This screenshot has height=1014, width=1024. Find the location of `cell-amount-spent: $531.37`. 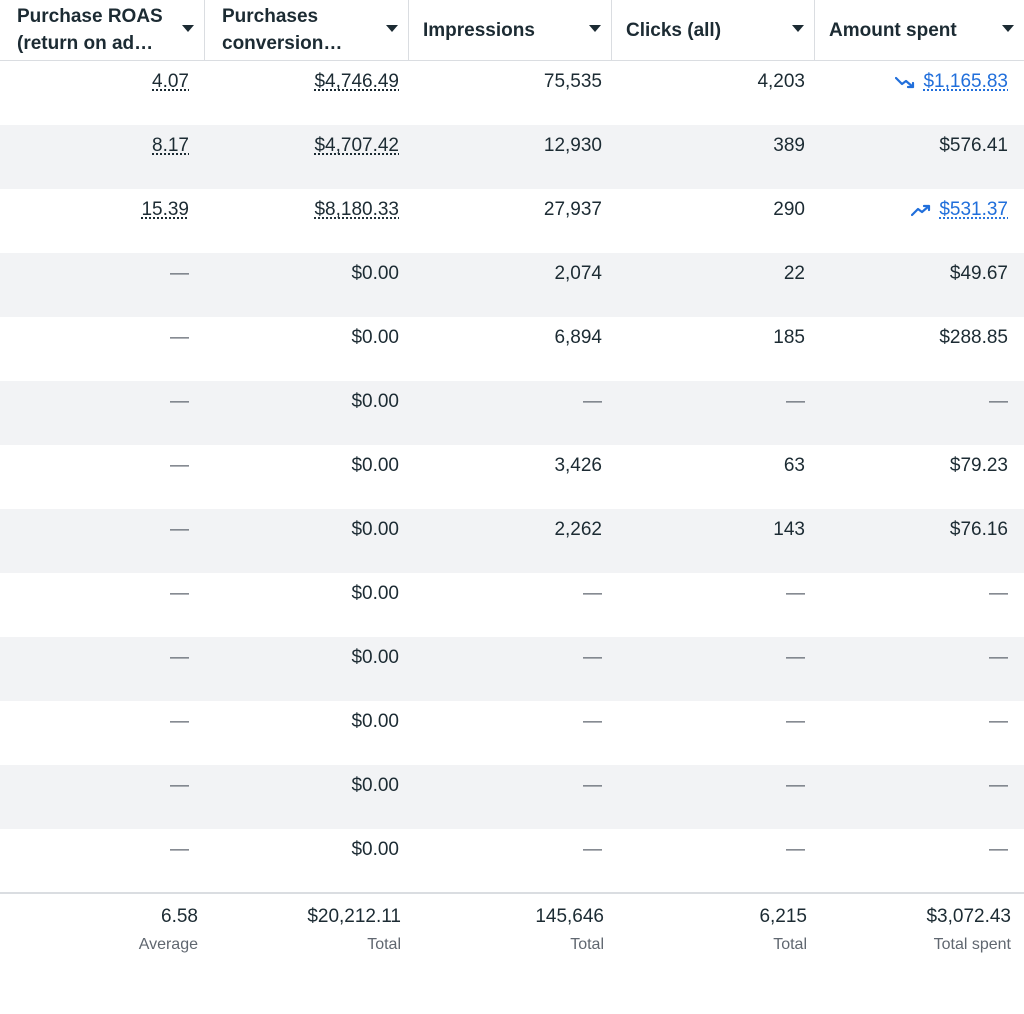

cell-amount-spent: $531.37 is located at coordinates (919, 221).